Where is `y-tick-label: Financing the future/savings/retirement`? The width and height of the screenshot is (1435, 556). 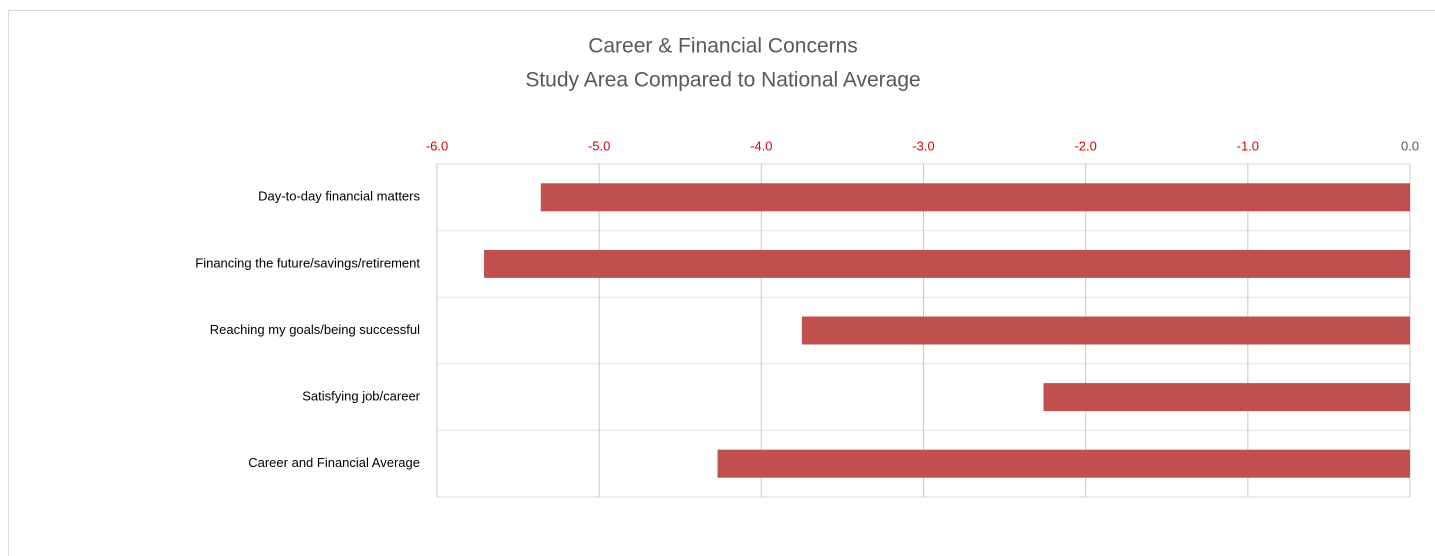
y-tick-label: Financing the future/savings/retirement is located at coordinates (307, 262).